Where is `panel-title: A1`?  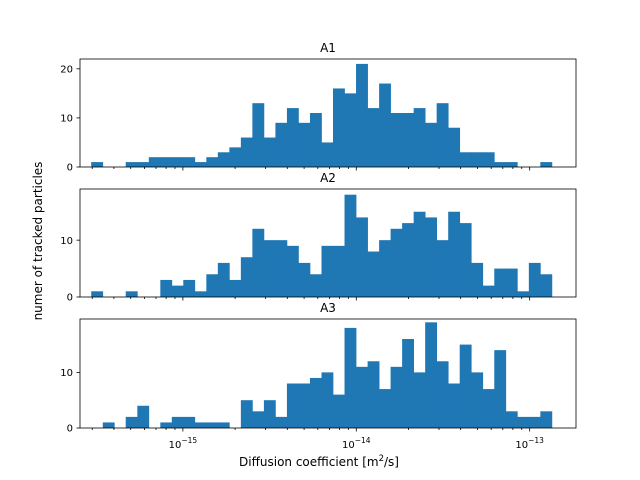 panel-title: A1 is located at coordinates (328, 48).